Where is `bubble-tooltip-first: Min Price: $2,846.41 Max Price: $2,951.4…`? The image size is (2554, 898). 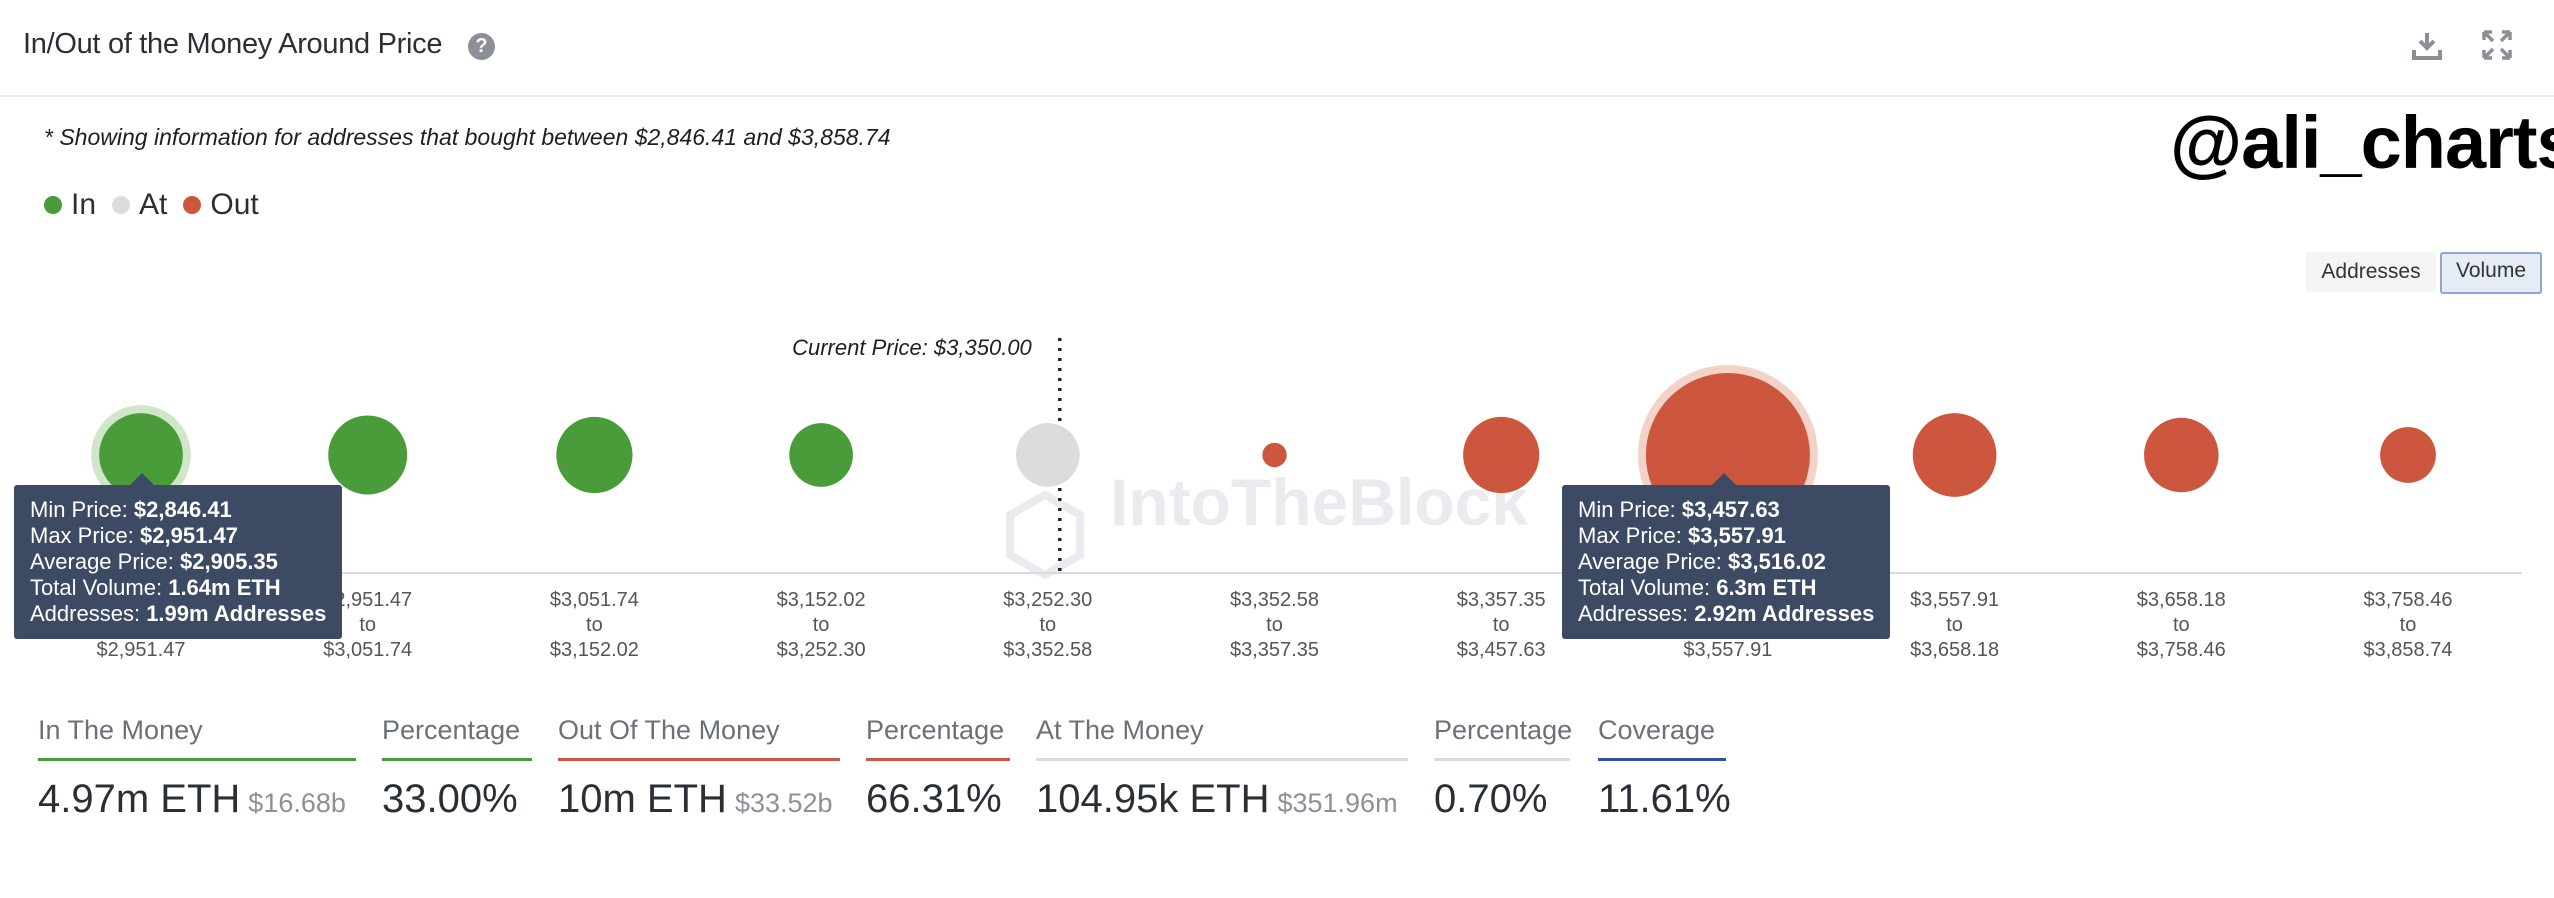
bubble-tooltip-first: Min Price: $2,846.41 Max Price: $2,951.4… is located at coordinates (178, 556).